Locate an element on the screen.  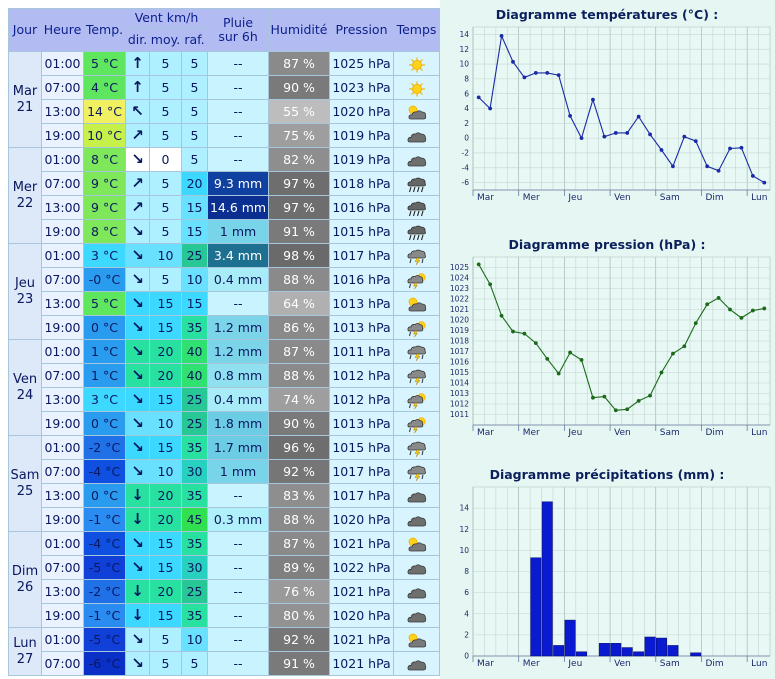
x-tick-label: Sam is located at coordinates (670, 664).